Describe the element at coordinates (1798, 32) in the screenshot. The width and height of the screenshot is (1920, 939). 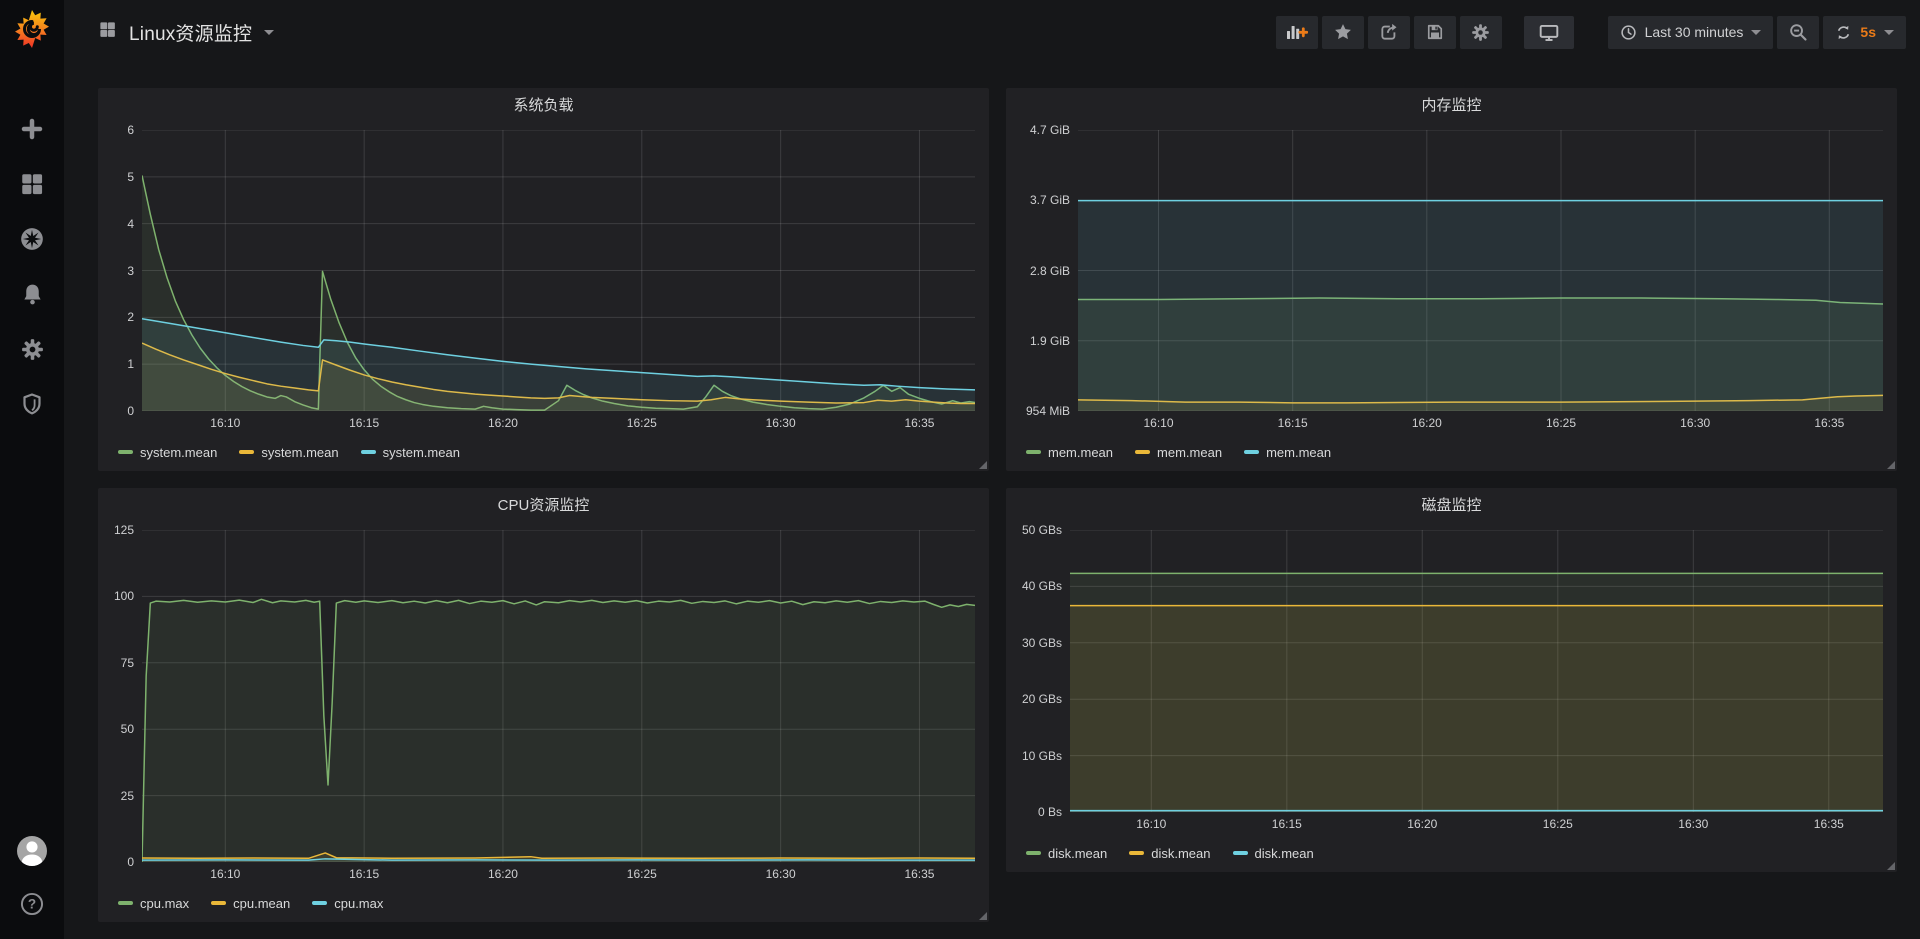
I see `zoom-out-button` at that location.